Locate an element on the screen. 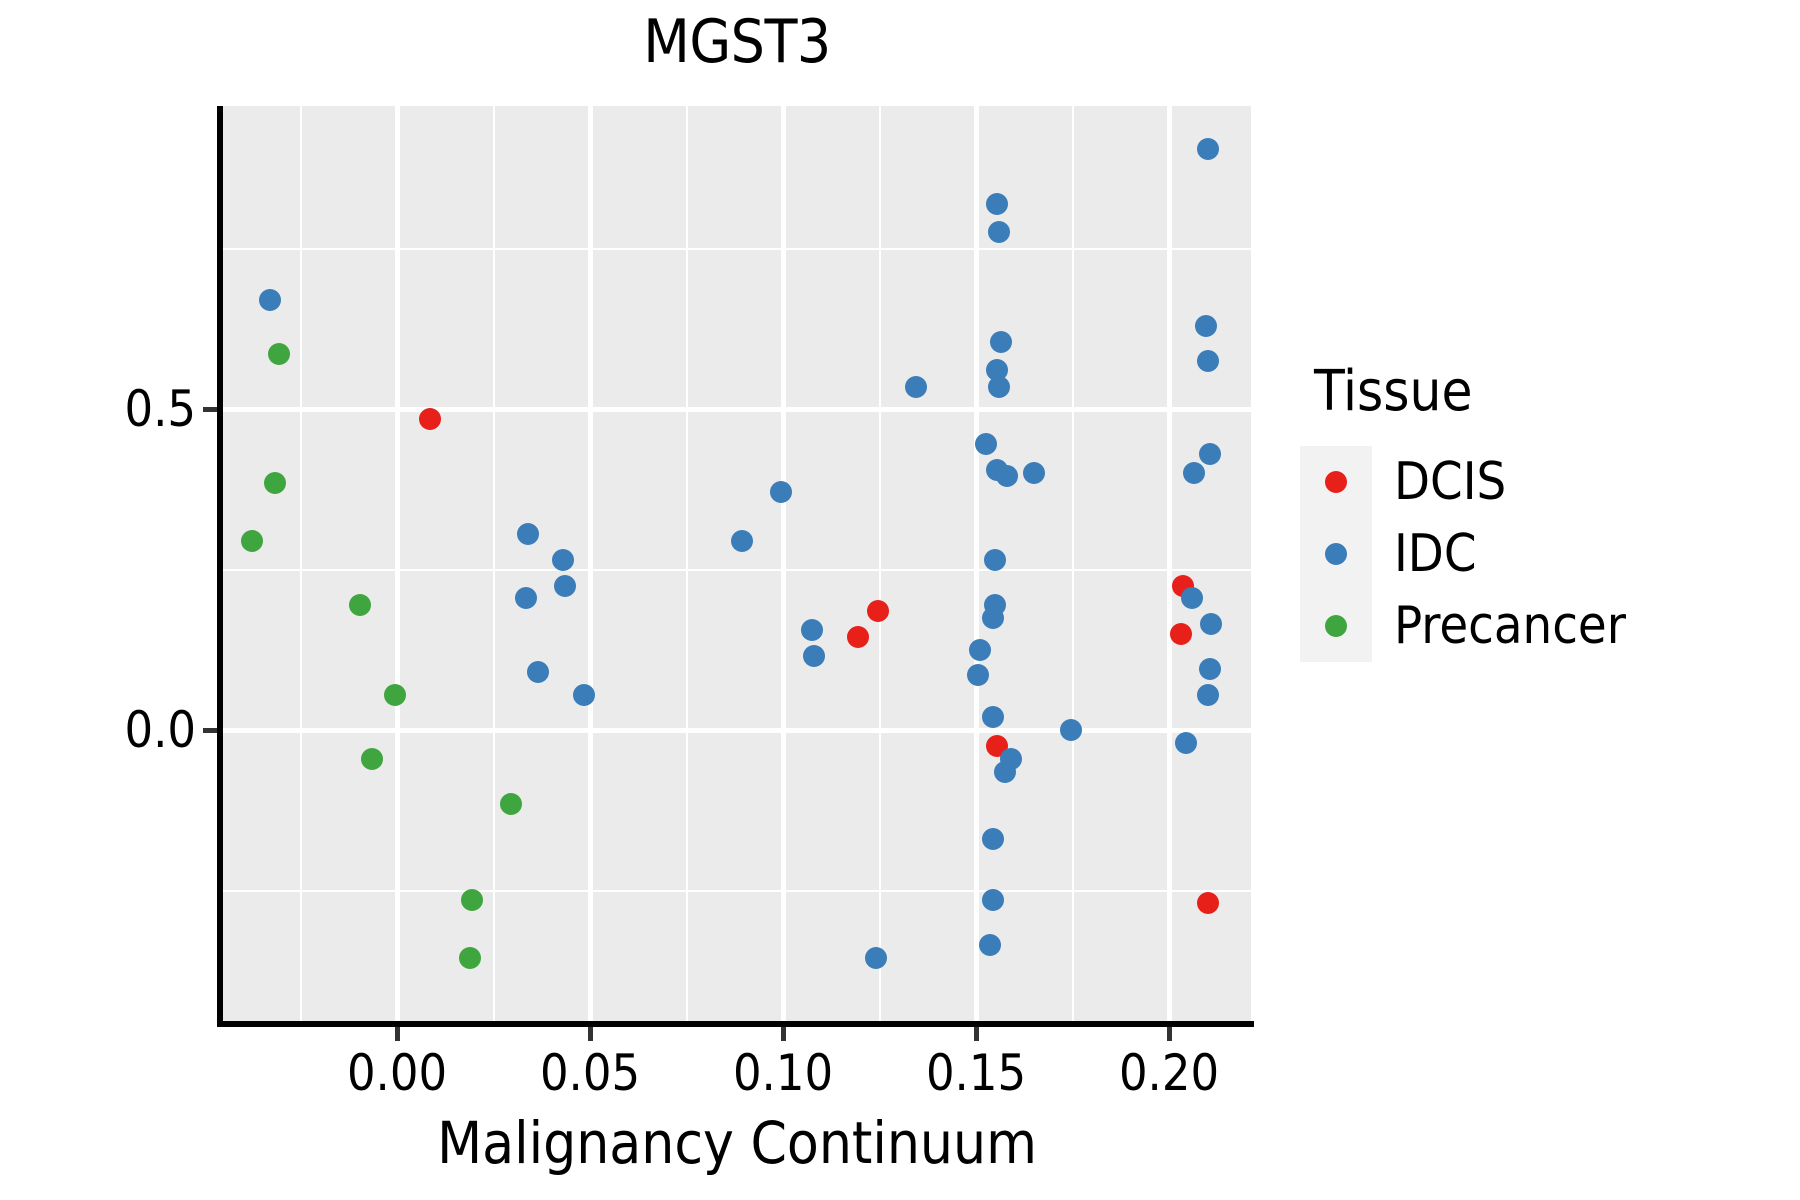 This screenshot has height=1200, width=1800. x-tick-label: 0.15 is located at coordinates (976, 1073).